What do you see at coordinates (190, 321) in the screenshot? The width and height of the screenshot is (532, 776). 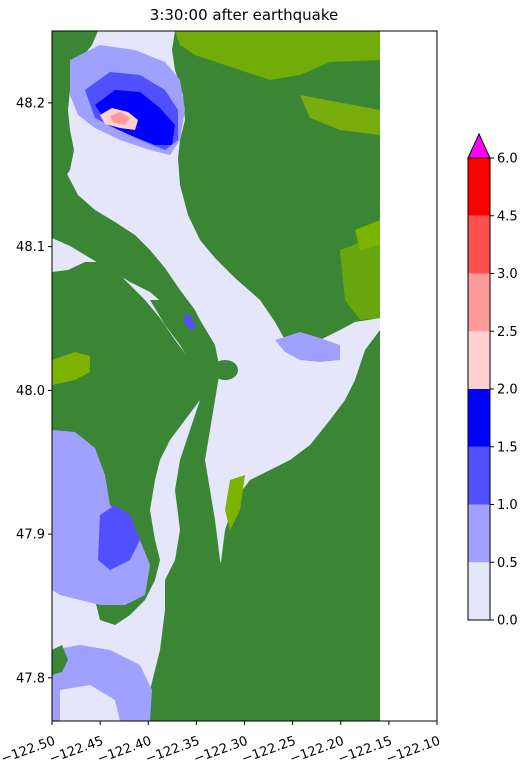 I see `wave-patch-center-small` at bounding box center [190, 321].